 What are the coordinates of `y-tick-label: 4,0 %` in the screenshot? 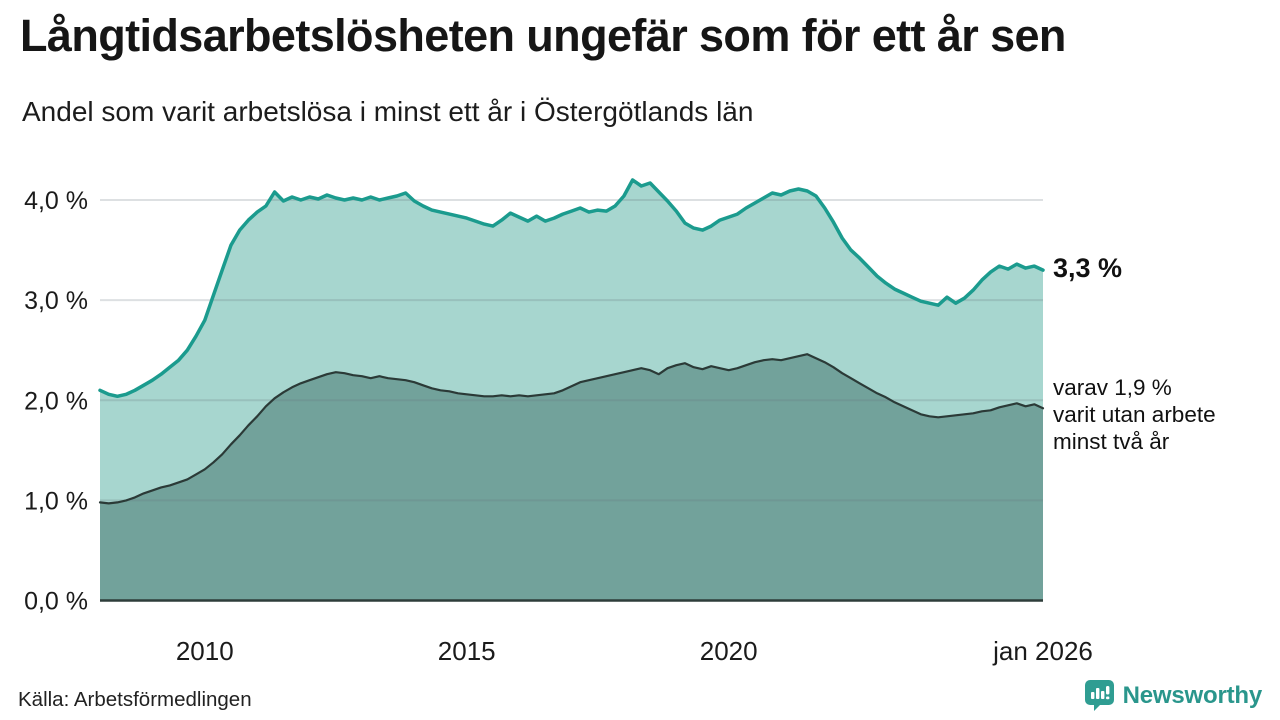 It's located at (56, 201).